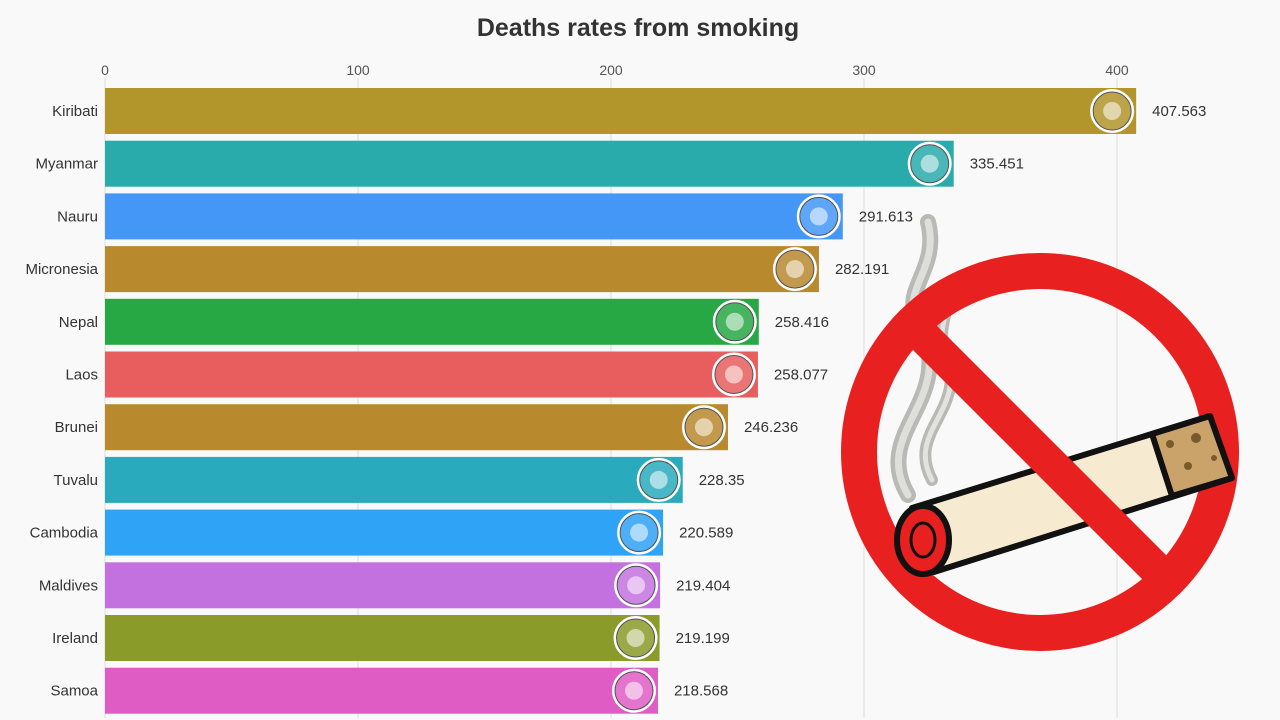  I want to click on bar-row: Cambodia 220.589, so click(381, 532).